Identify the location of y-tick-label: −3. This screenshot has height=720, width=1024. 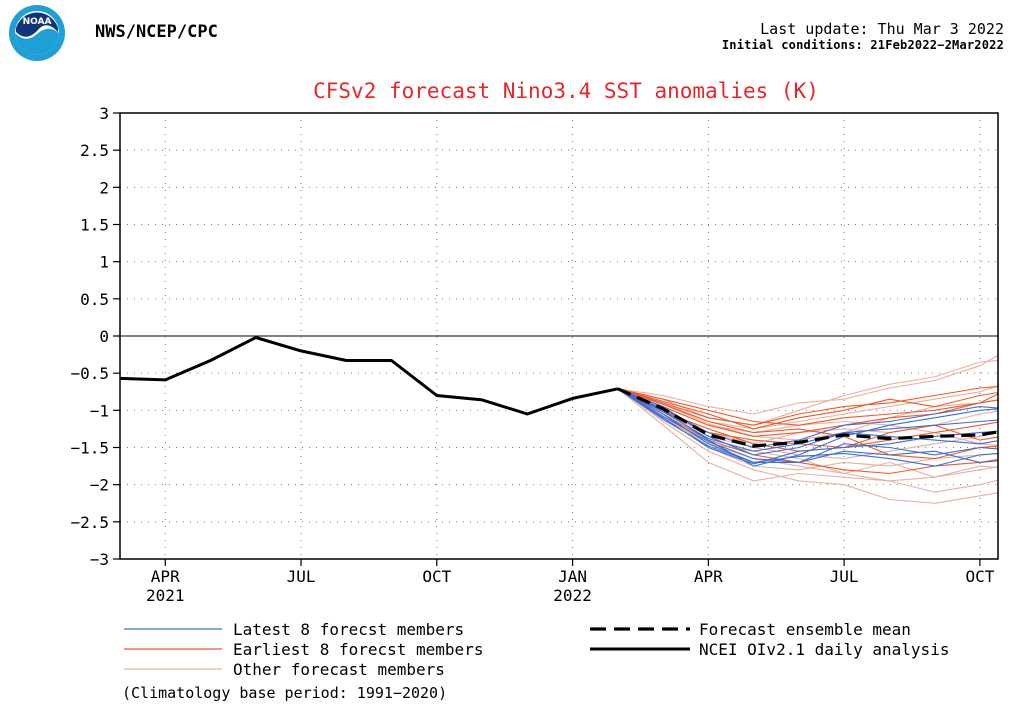
(99, 559).